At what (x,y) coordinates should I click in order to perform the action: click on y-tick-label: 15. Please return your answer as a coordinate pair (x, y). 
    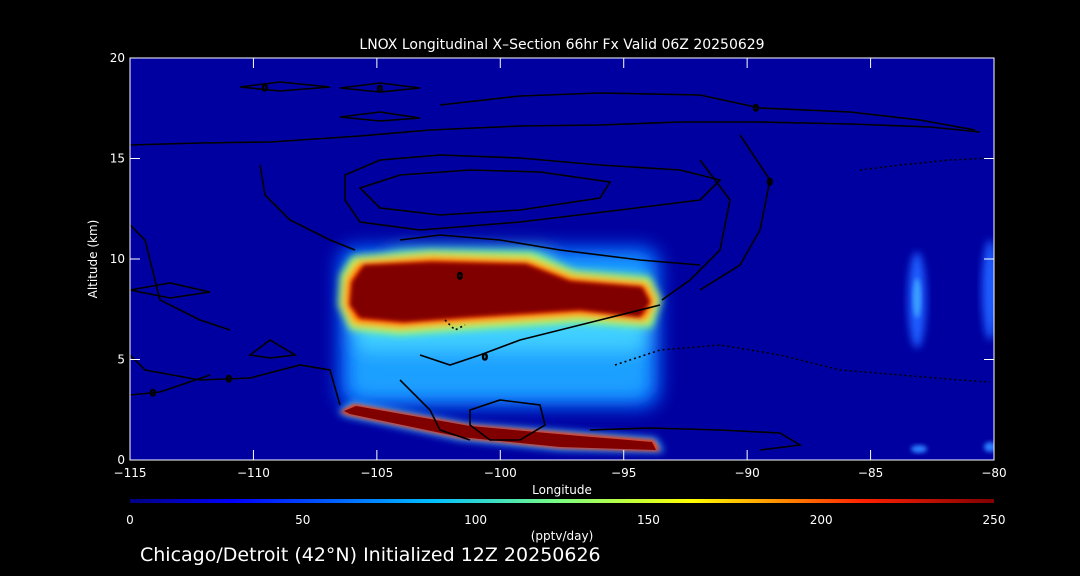
    Looking at the image, I should click on (117, 159).